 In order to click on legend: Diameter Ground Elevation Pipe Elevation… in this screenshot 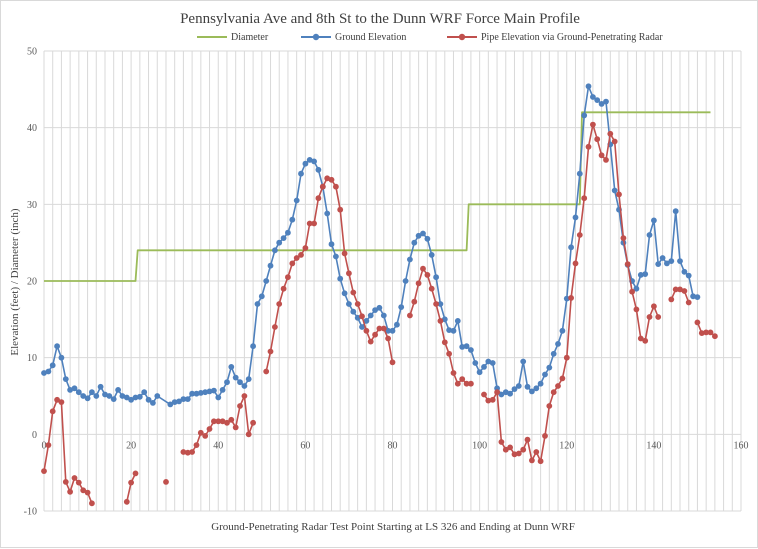, I will do `click(430, 37)`.